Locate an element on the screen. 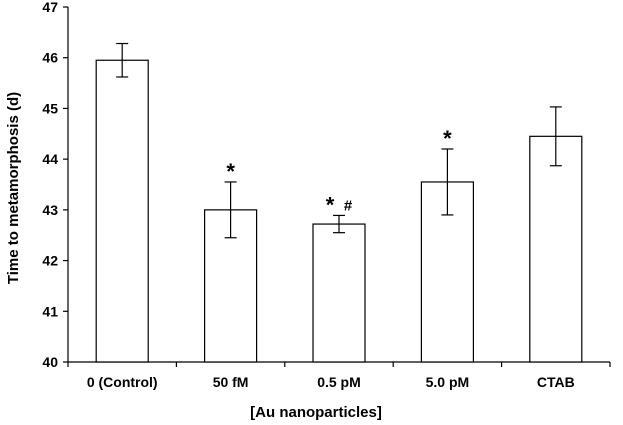  significance-hash: # is located at coordinates (348, 205).